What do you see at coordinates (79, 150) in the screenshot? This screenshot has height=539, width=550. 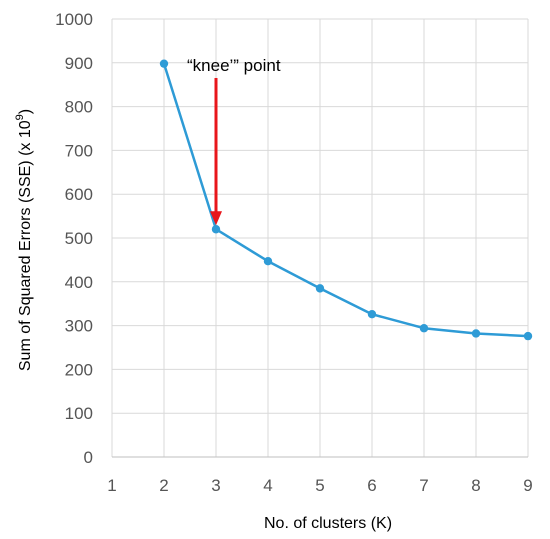 I see `y-tick-label: 700` at bounding box center [79, 150].